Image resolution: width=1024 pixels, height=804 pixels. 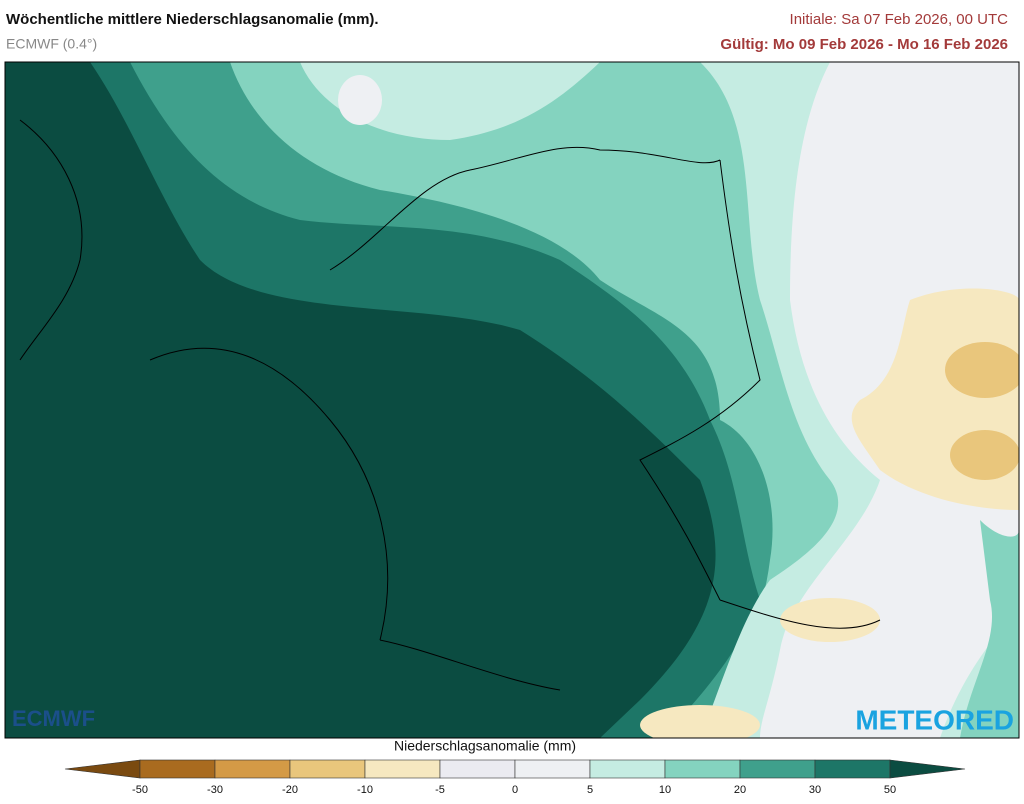 What do you see at coordinates (365, 790) in the screenshot?
I see `colorbar-tick-label: -10` at bounding box center [365, 790].